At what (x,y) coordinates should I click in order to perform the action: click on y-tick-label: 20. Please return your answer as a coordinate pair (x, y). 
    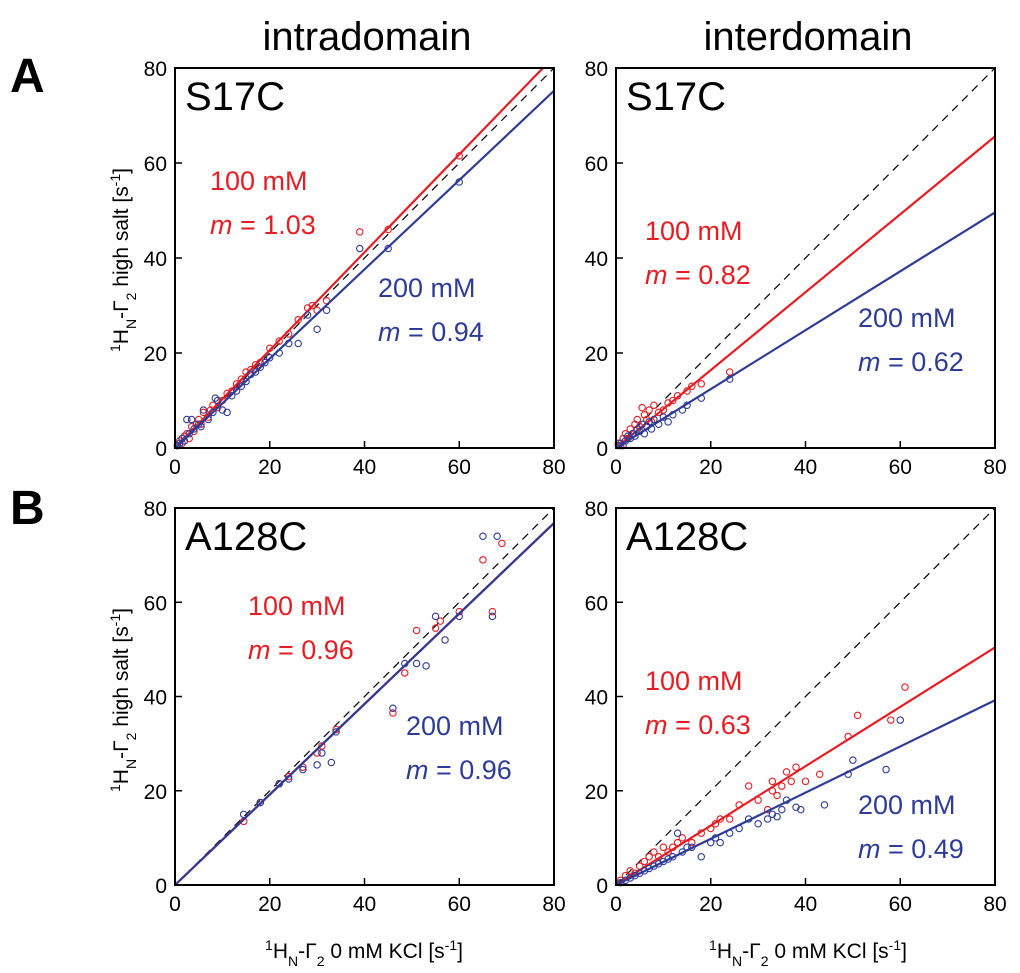
    Looking at the image, I should click on (596, 354).